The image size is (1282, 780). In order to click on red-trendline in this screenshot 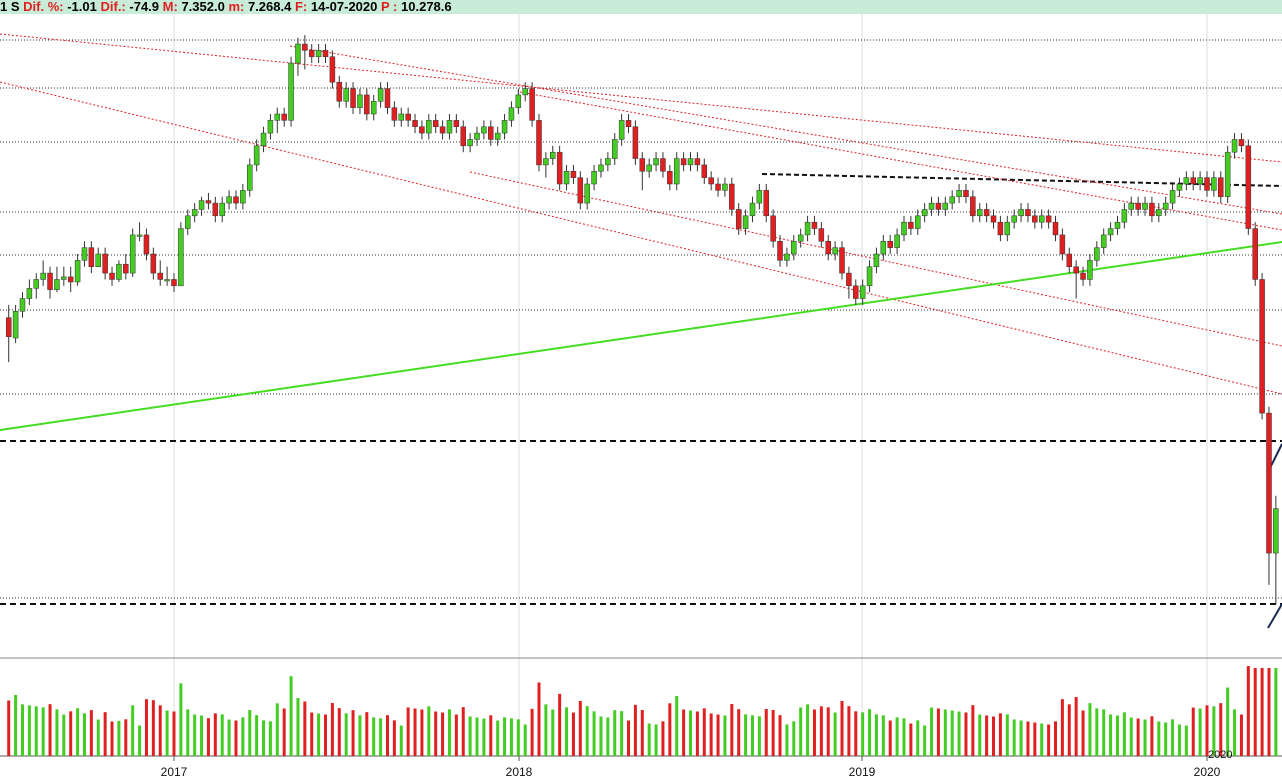, I will do `click(875, 259)`.